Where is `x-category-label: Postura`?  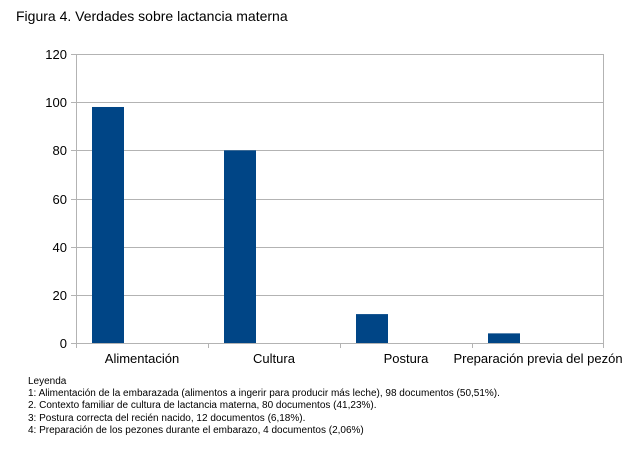 x-category-label: Postura is located at coordinates (407, 358).